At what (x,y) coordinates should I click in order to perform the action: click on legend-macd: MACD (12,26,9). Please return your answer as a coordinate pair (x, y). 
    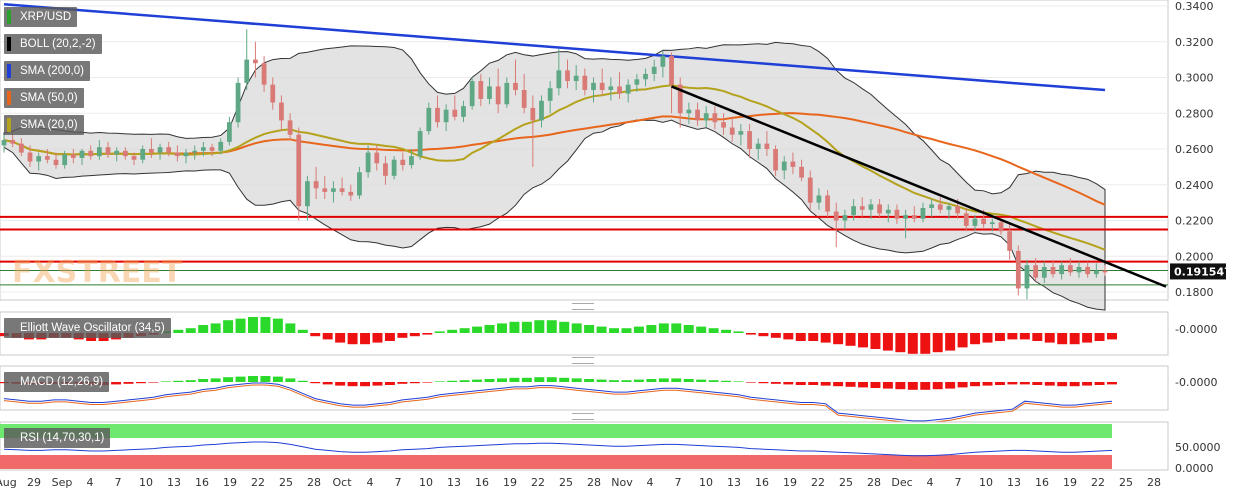
    Looking at the image, I should click on (57, 382).